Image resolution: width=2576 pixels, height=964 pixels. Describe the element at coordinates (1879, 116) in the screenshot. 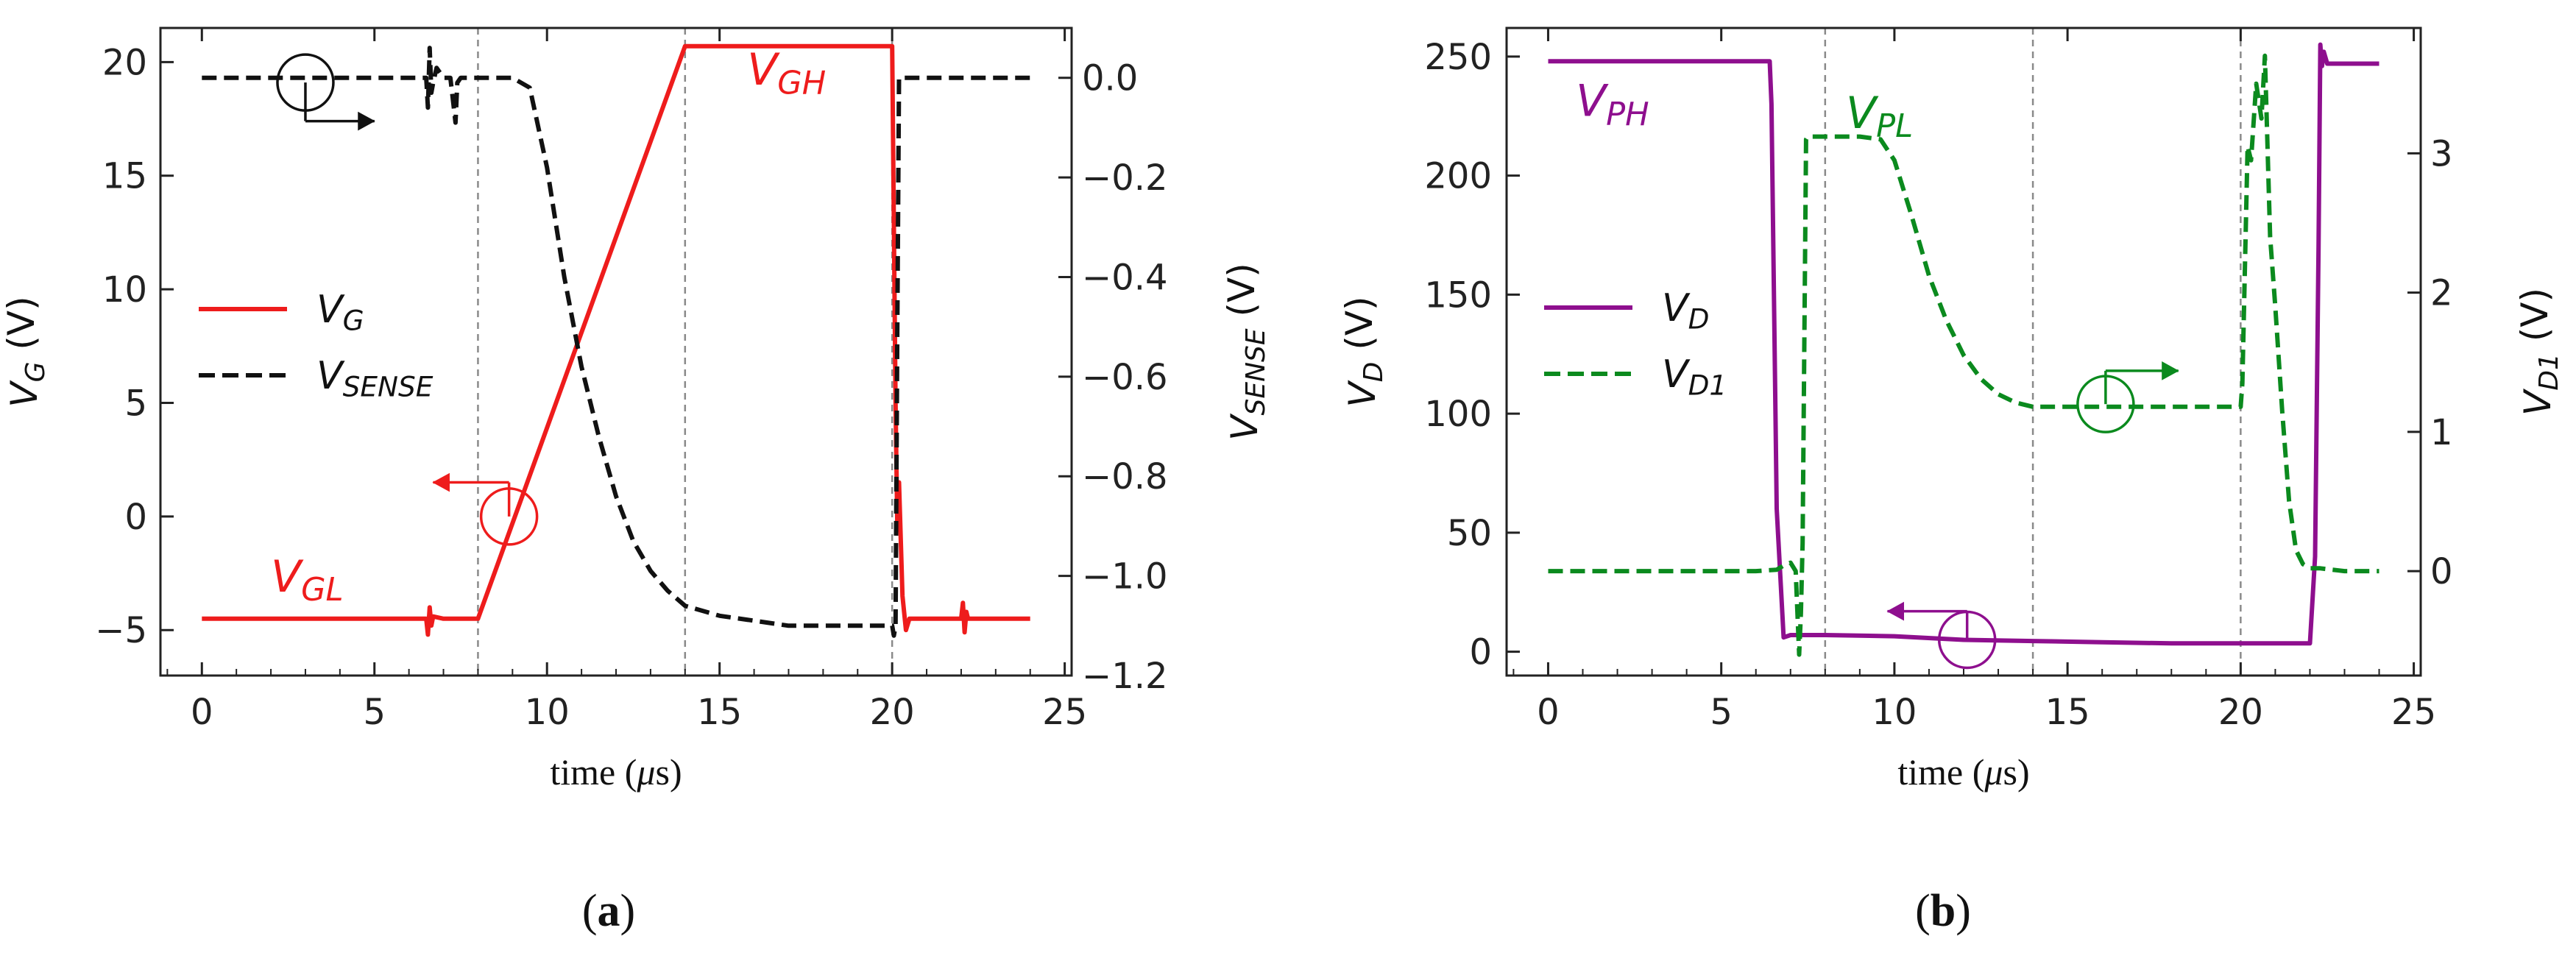

I see `annotation-v-pl: VPL` at that location.